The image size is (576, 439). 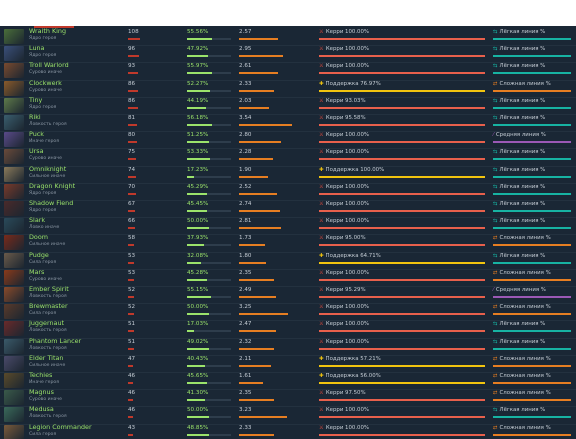 I want to click on hero-name-link: Ember Spirit, so click(x=49, y=289).